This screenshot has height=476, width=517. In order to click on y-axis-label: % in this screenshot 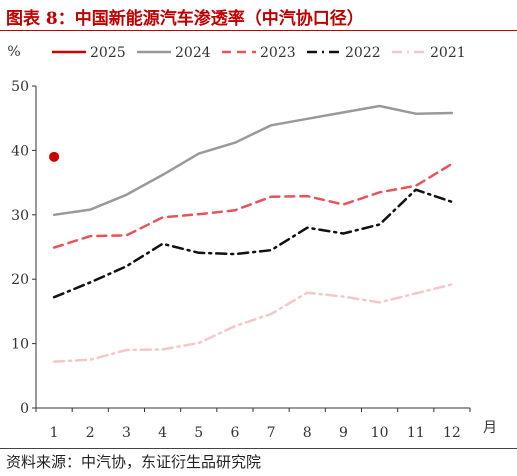, I will do `click(13, 52)`.